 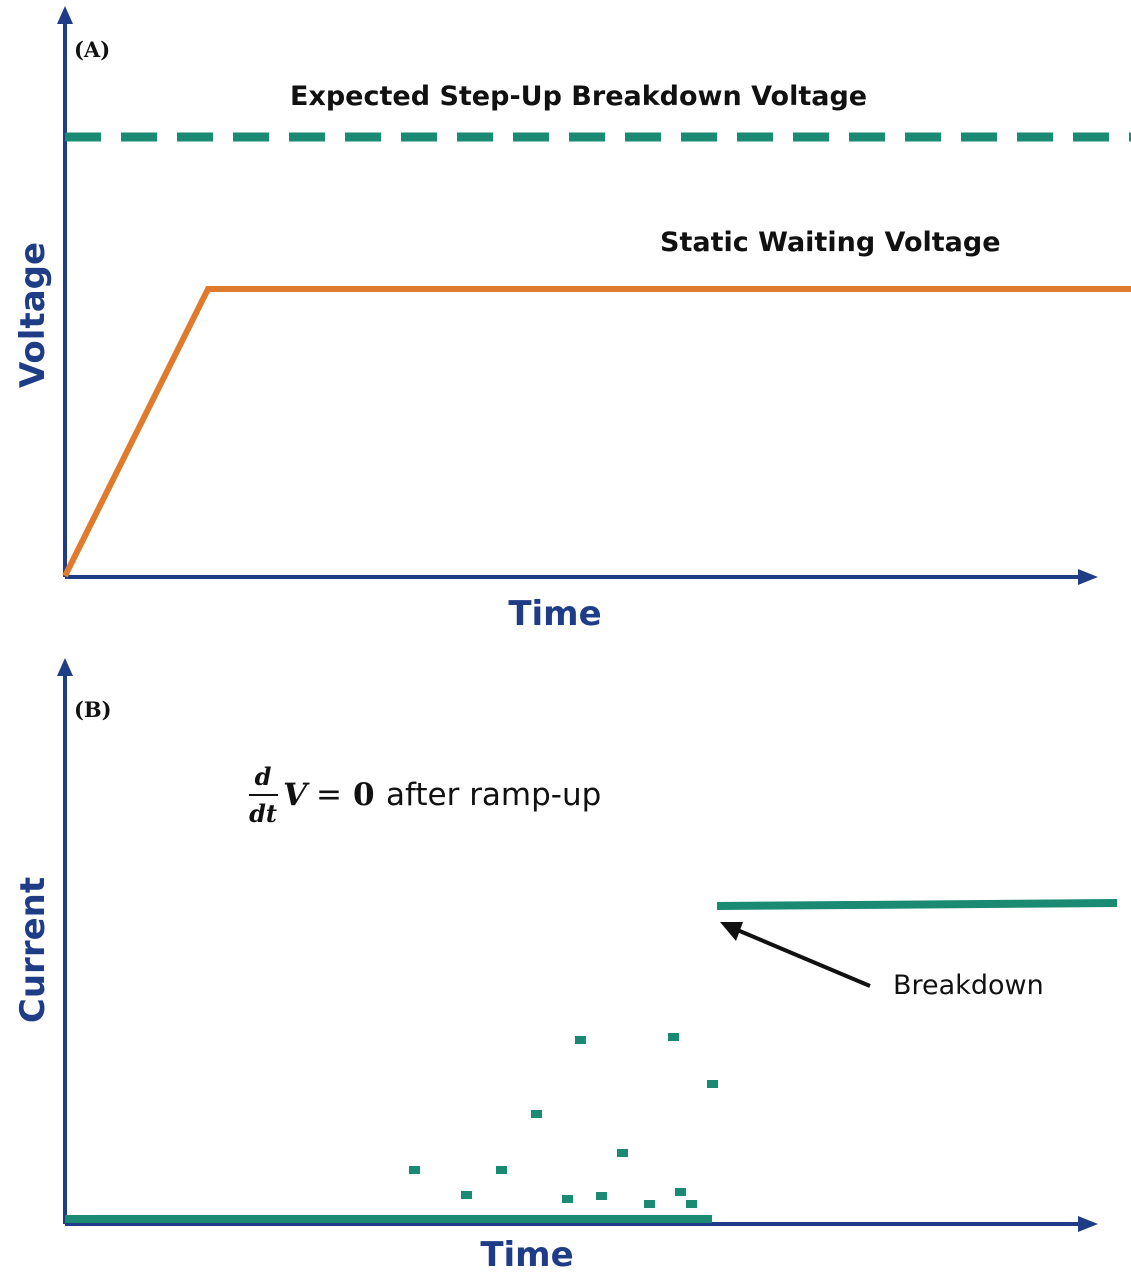 What do you see at coordinates (93, 709) in the screenshot?
I see `panel-b-label: (B)` at bounding box center [93, 709].